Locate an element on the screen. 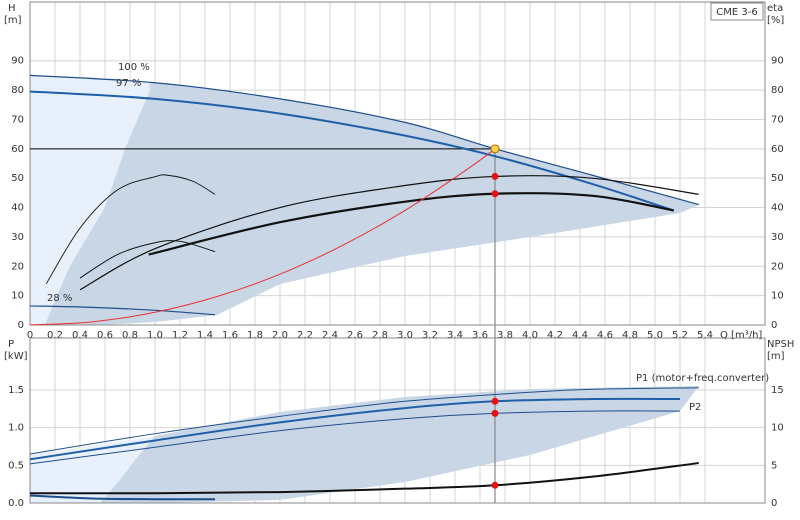 This screenshot has height=520, width=800. x-tick-label: 2.8 is located at coordinates (380, 335).